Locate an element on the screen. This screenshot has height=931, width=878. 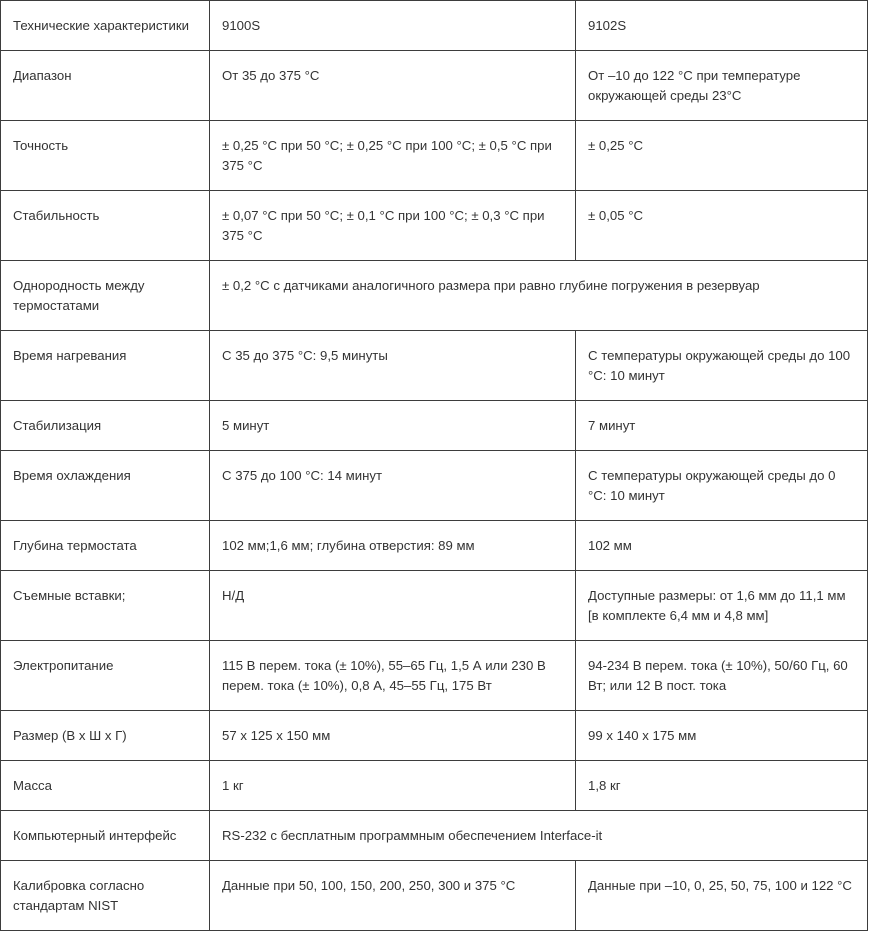
table-header-row: Технические характеристики 9100S 9102S is located at coordinates (434, 25).